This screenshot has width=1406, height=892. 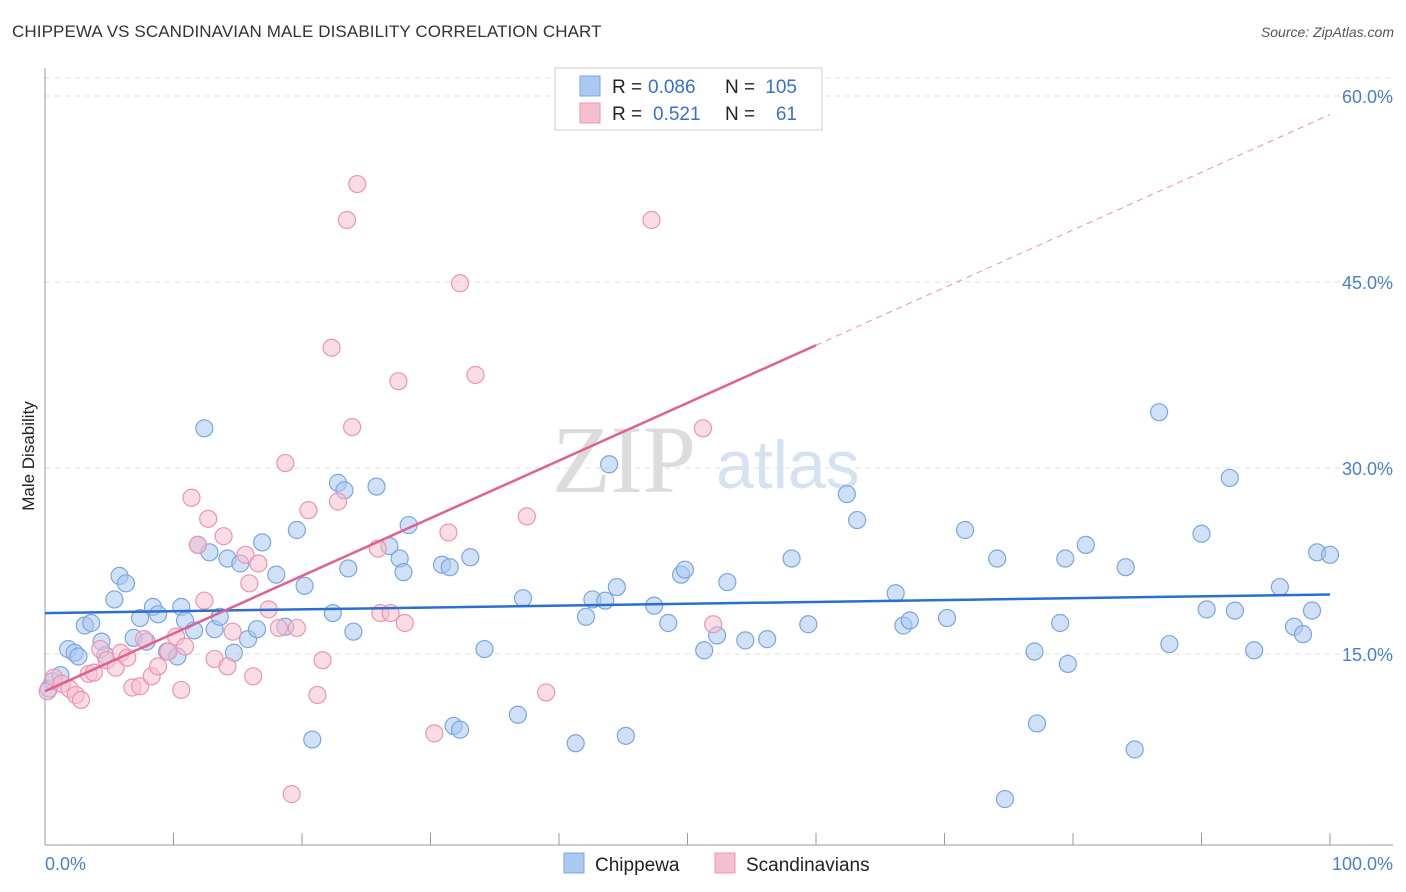 I want to click on y-tick-label-60: 60.0%, so click(x=1367, y=97).